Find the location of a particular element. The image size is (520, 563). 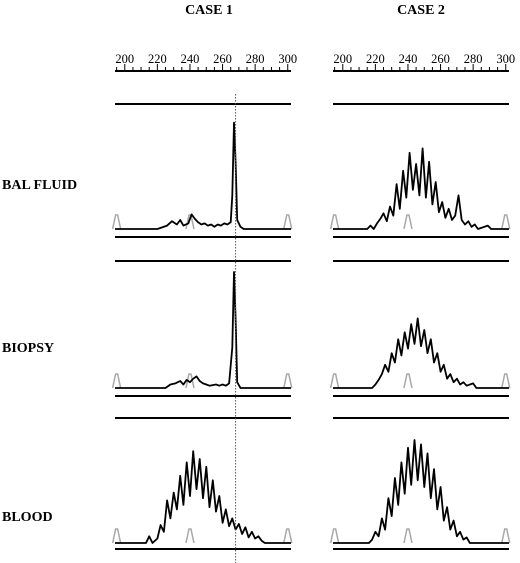

case-1-title: CASE 1 is located at coordinates (209, 10).